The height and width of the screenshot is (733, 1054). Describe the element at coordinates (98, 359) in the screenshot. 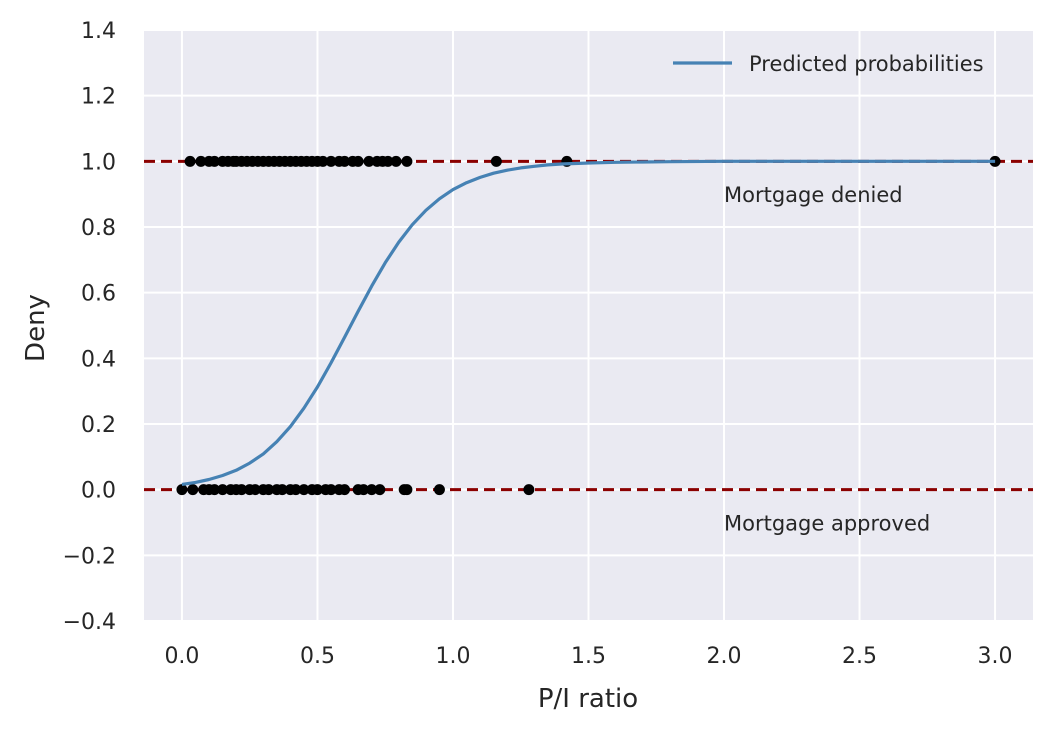

I see `y-tick-label: 0.4` at that location.